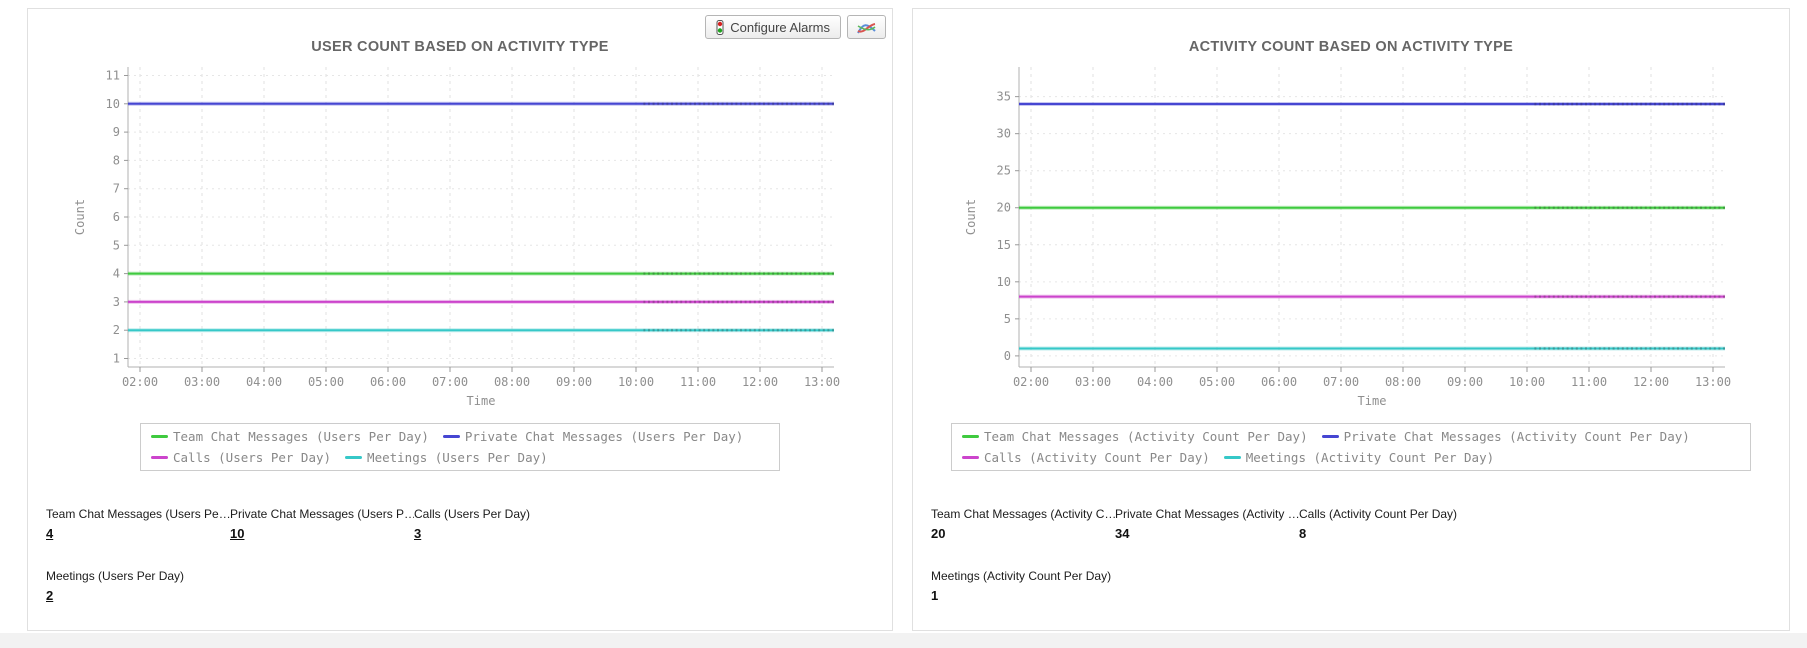 The height and width of the screenshot is (648, 1807). I want to click on stat-item: Meetings (Activity Count Per Day) 1, so click(1023, 586).